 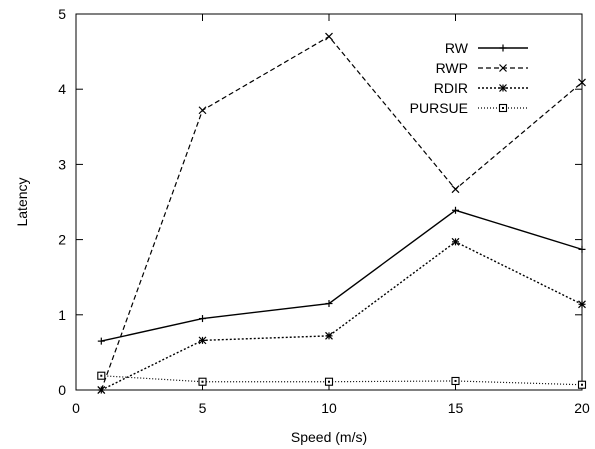 I want to click on x-axis-label: Speed (m/s), so click(x=329, y=437).